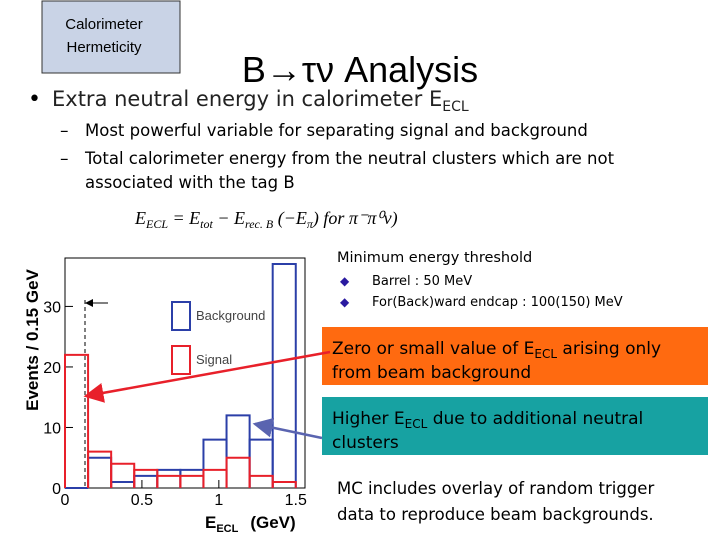 This screenshot has height=540, width=720. What do you see at coordinates (156, 224) in the screenshot?
I see `f: ECL` at bounding box center [156, 224].